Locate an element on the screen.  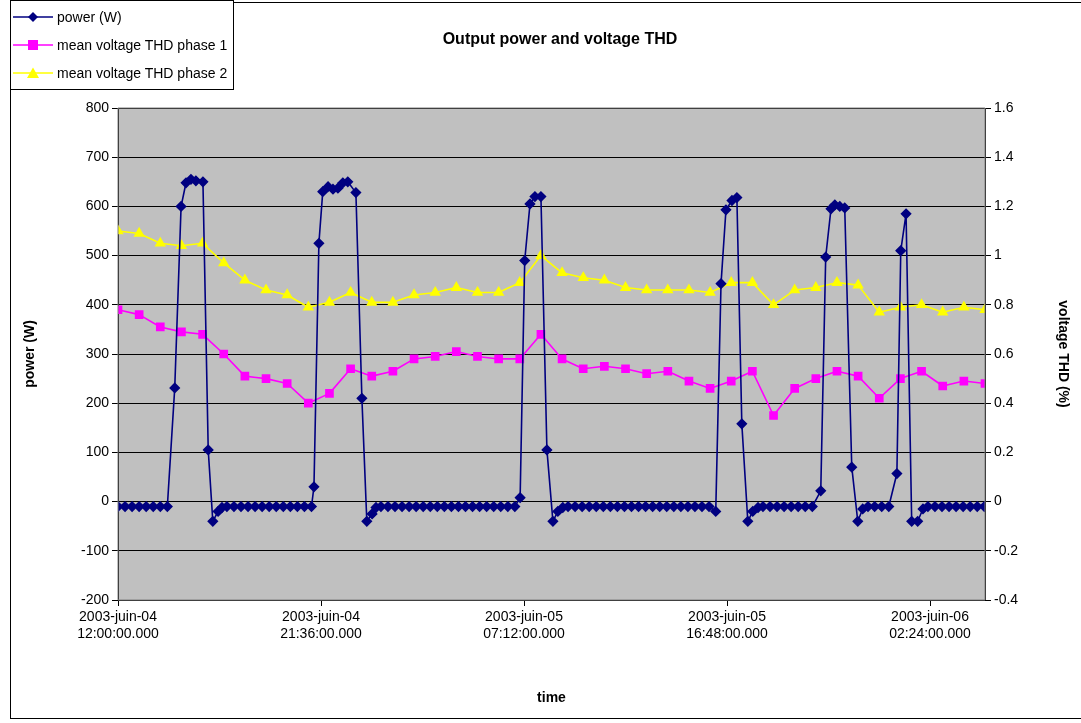
y-tick-label: 100 is located at coordinates (97, 451).